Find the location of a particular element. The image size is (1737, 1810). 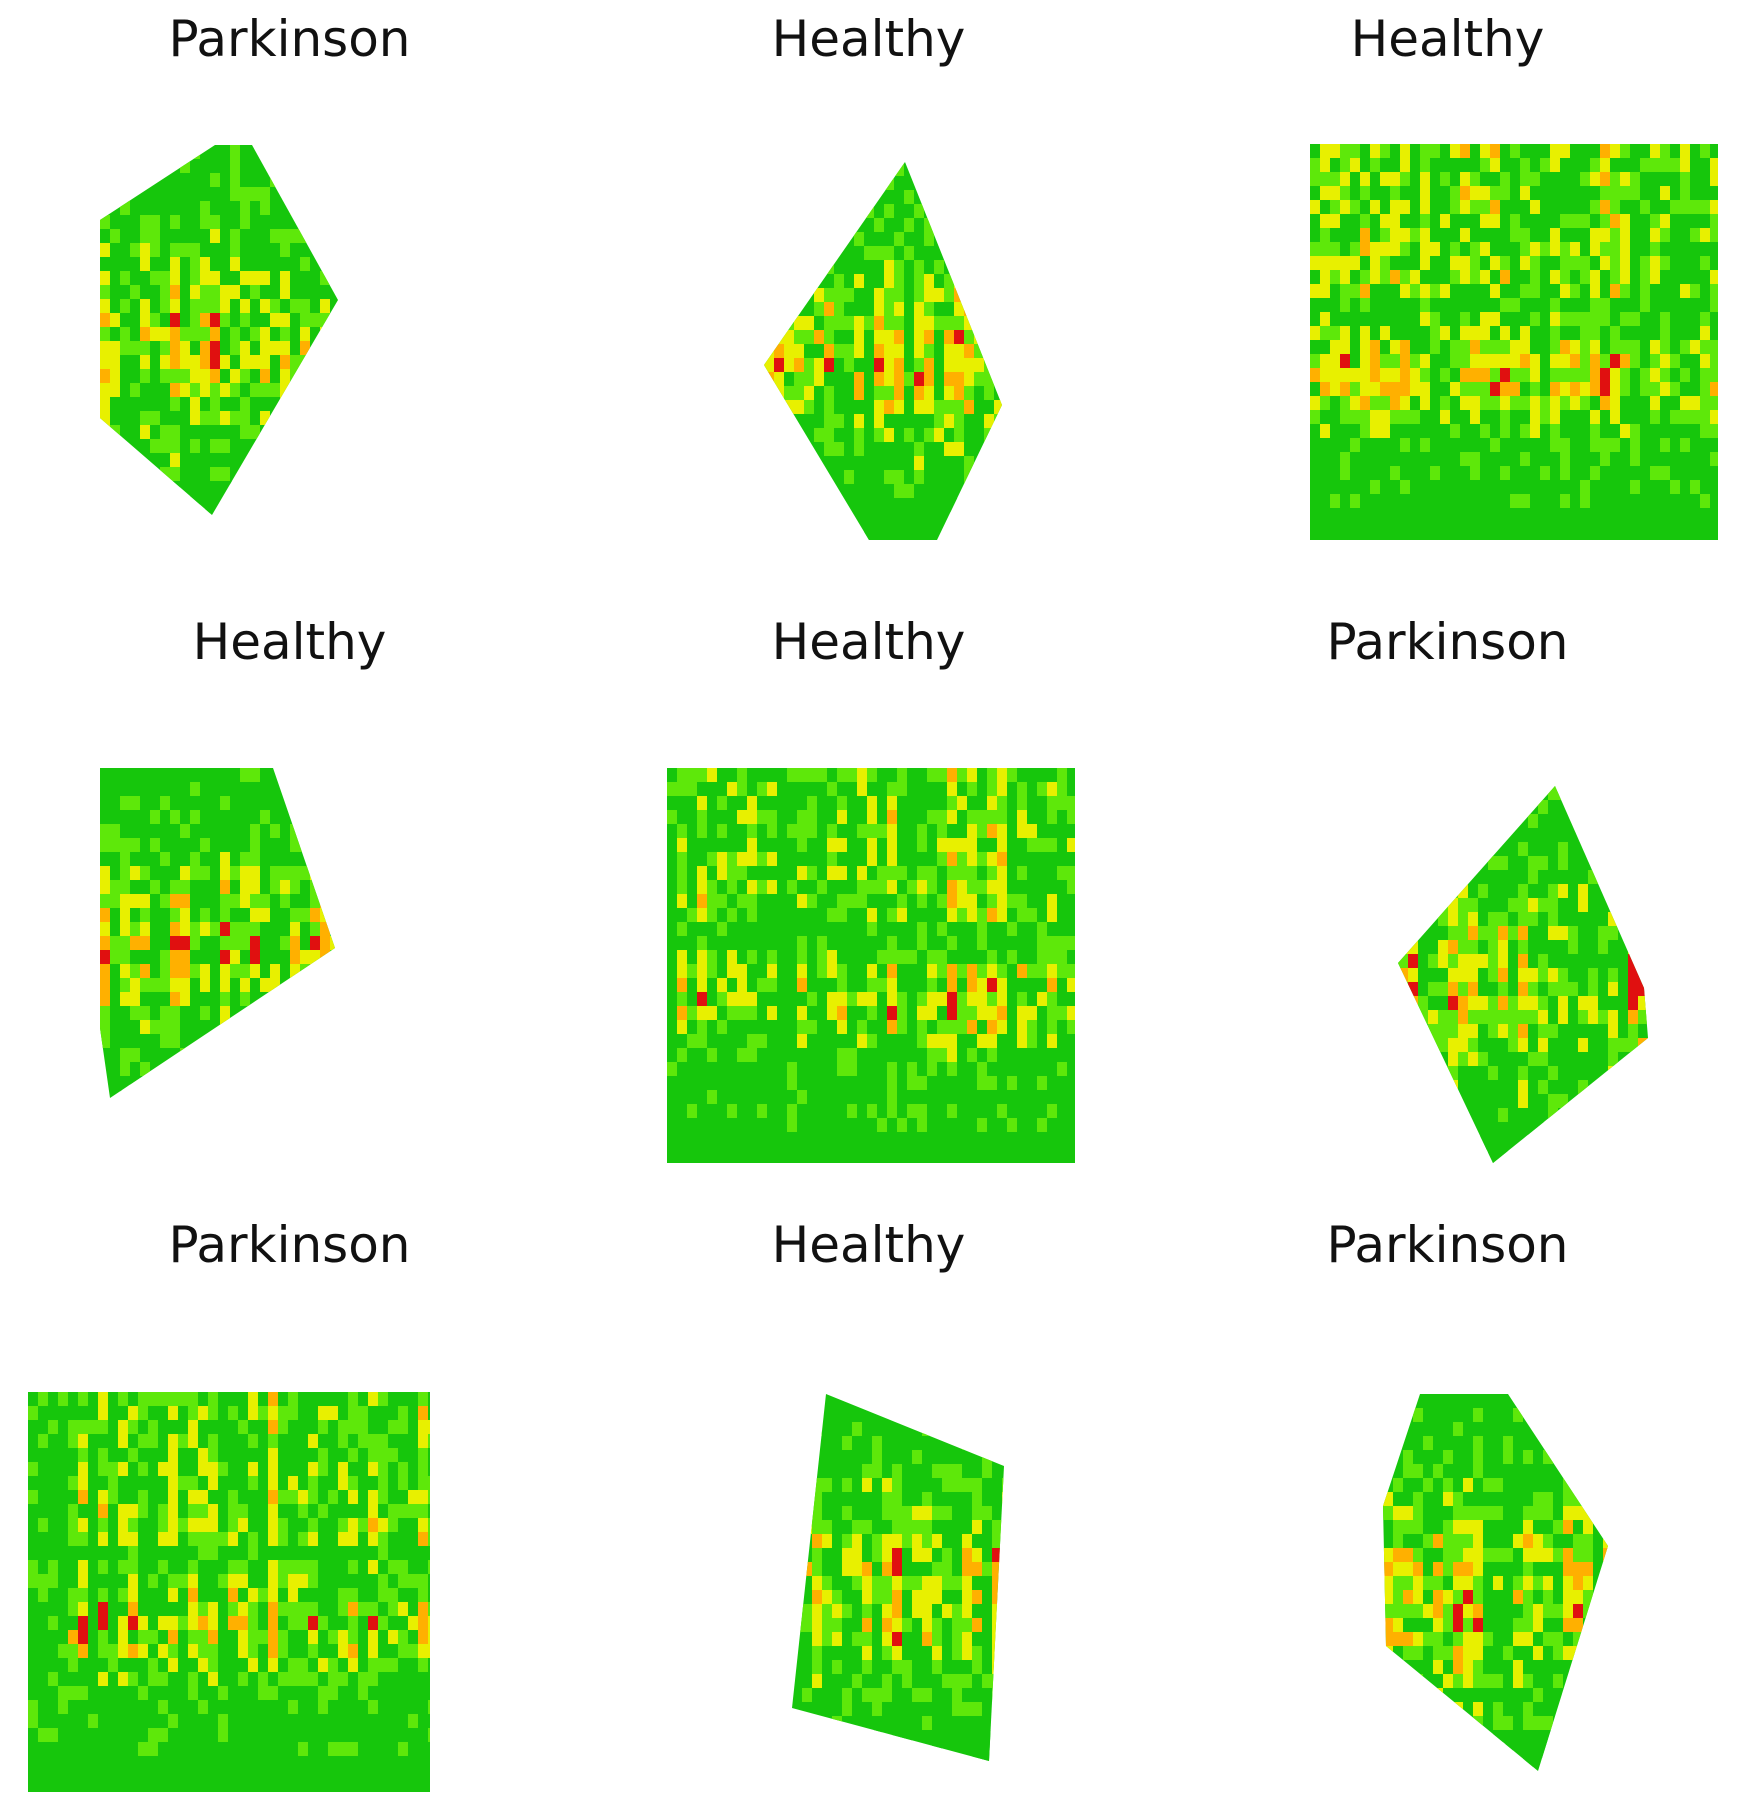

panel-3: Healthy is located at coordinates (1447, 301).